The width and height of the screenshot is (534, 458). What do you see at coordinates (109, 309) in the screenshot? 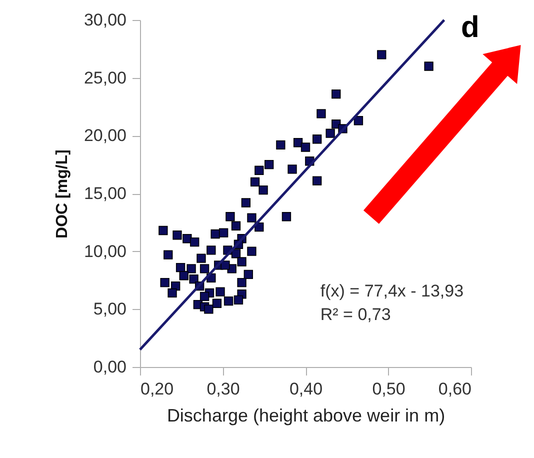
I see `y-tick-label: 5,00` at bounding box center [109, 309].